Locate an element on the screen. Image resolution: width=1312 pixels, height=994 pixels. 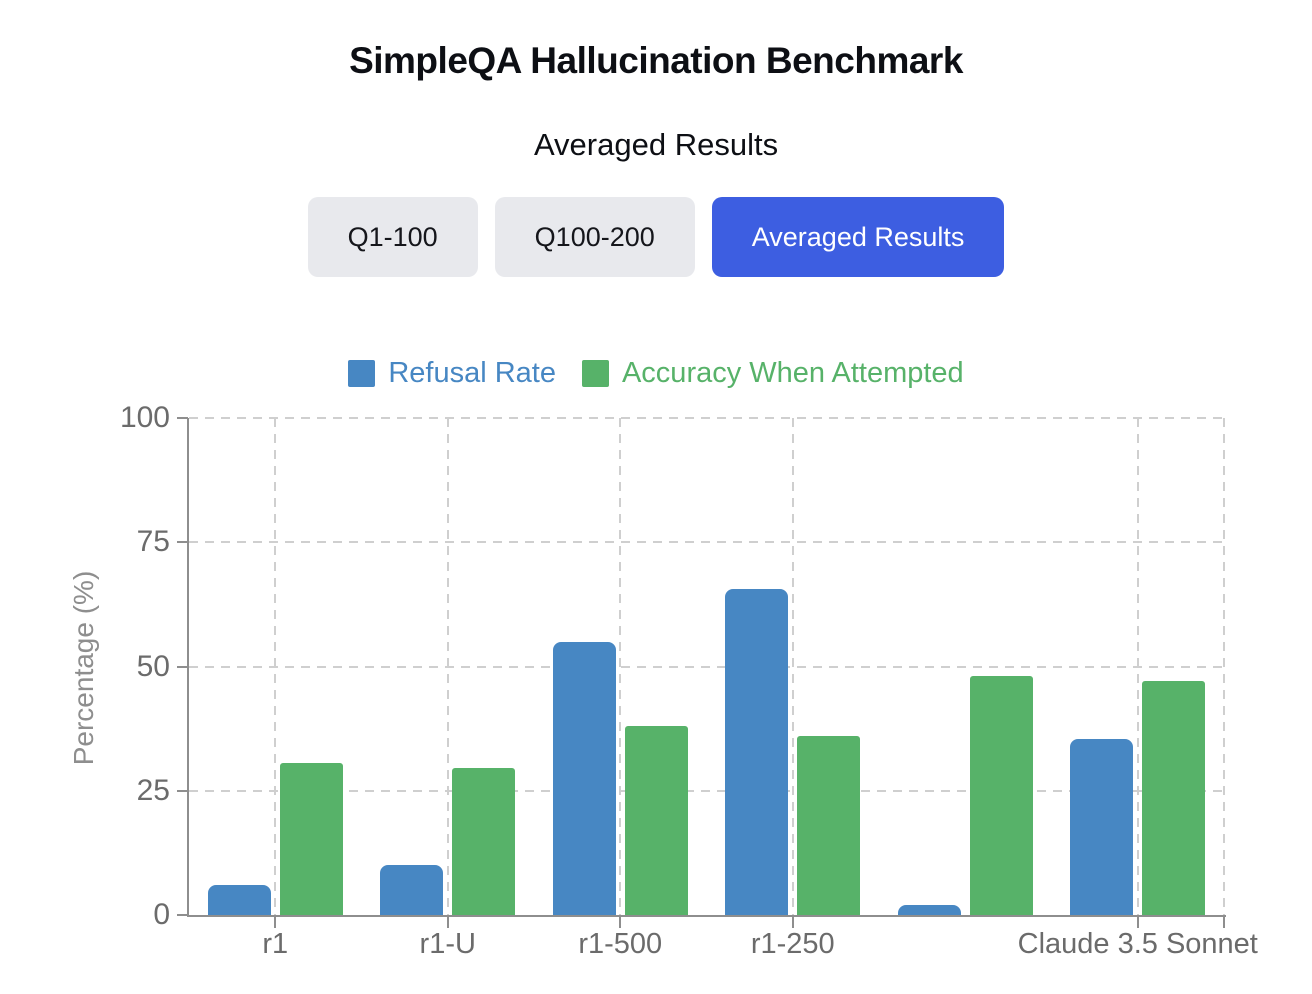
x-axis-label-r1-500: r1-500 is located at coordinates (620, 944).